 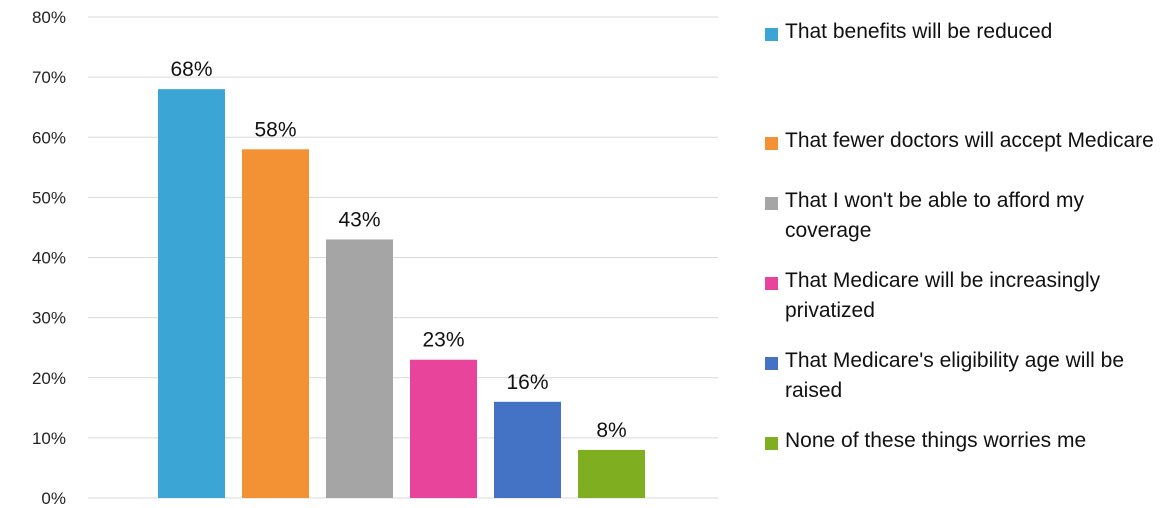 I want to click on y-tick-label: 30%, so click(x=49, y=318).